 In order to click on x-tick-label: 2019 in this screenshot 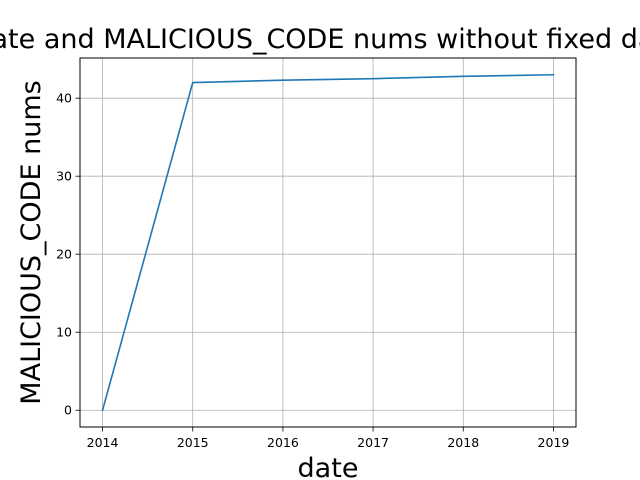, I will do `click(554, 442)`.